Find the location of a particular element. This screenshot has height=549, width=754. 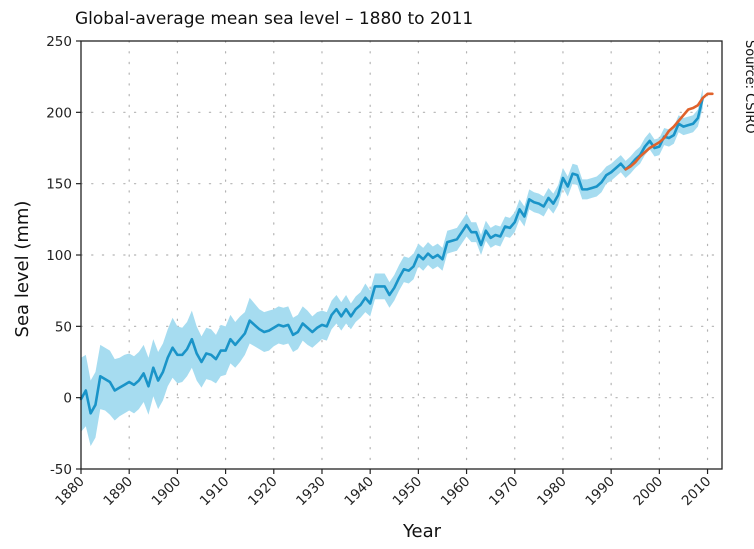

y-tick-label: 150 is located at coordinates (59, 185).